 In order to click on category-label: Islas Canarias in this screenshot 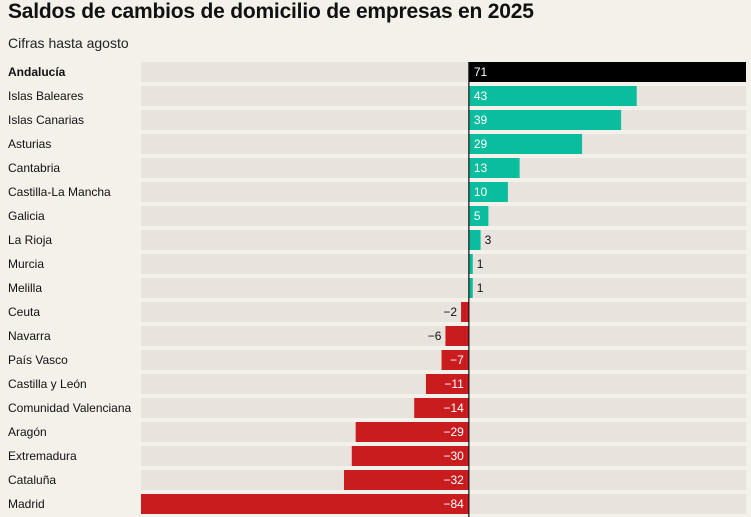, I will do `click(46, 120)`.